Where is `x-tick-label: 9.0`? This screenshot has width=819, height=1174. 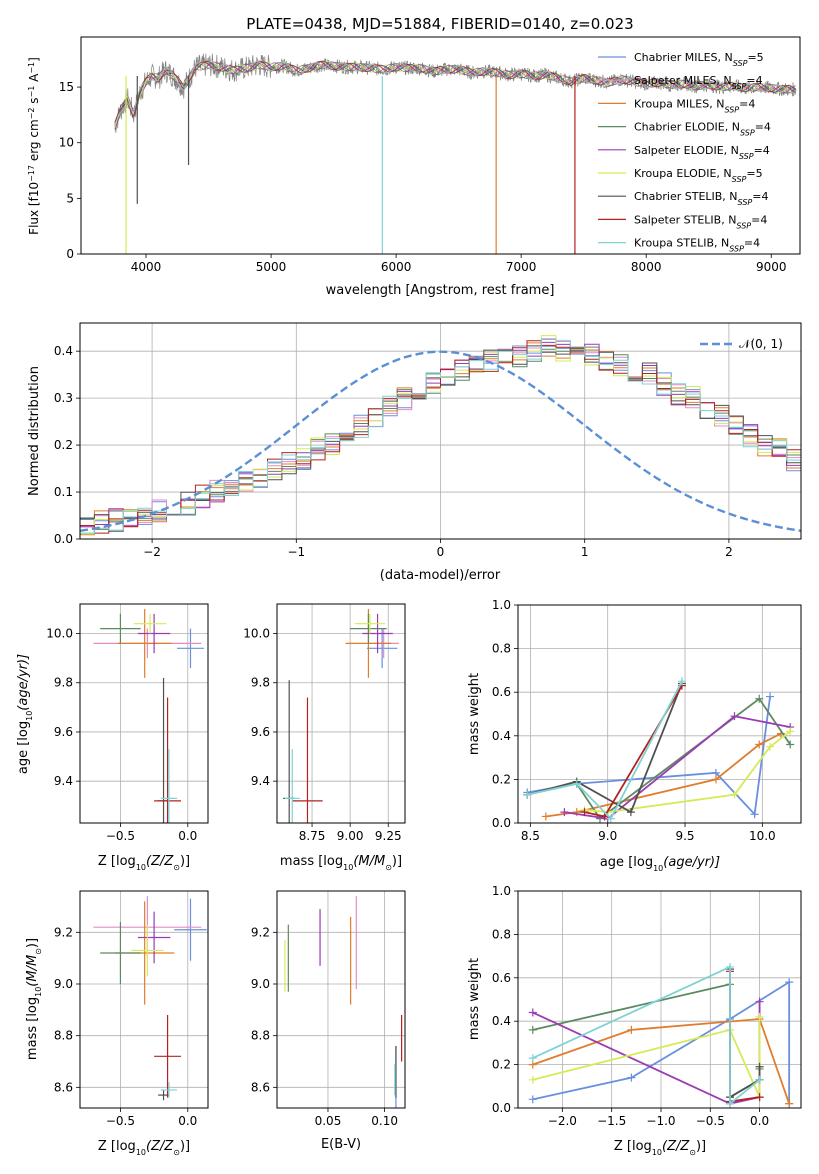 x-tick-label: 9.0 is located at coordinates (607, 836).